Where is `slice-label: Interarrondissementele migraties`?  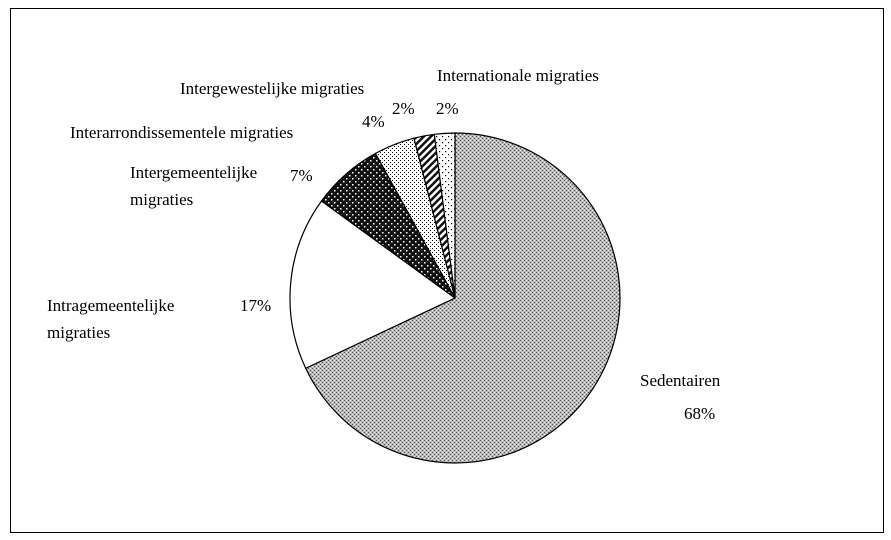 slice-label: Interarrondissementele migraties is located at coordinates (182, 132).